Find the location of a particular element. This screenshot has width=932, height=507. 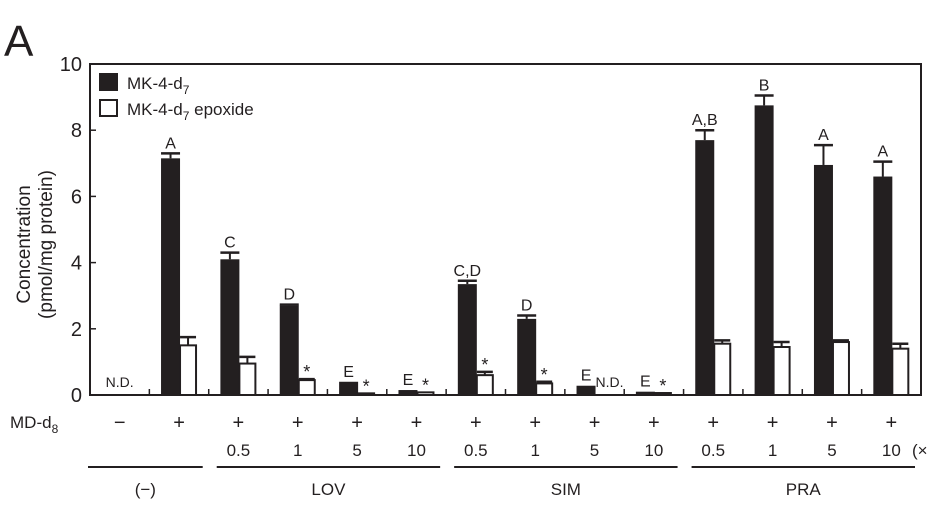

y-tick-label: 6 is located at coordinates (76, 197).